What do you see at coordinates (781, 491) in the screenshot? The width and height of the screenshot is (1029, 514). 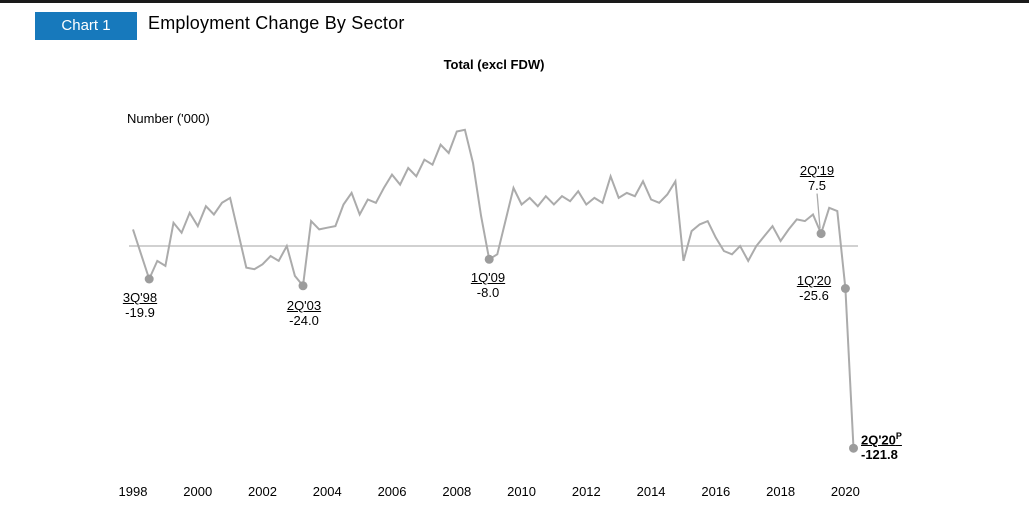 I see `x-axis-tick-label: 2018` at bounding box center [781, 491].